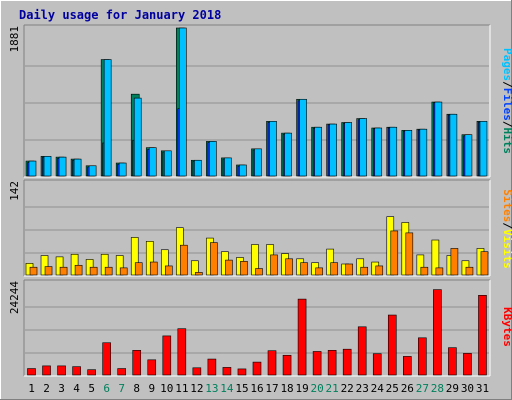 This screenshot has height=400, width=512. Describe the element at coordinates (317, 388) in the screenshot. I see `x-tick-label: 20` at that location.